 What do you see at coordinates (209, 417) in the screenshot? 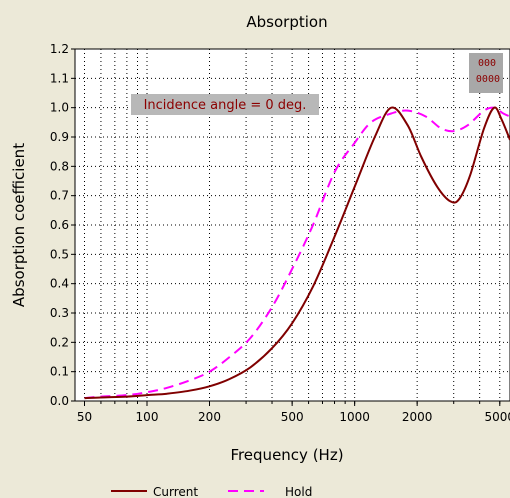
I see `x-tick-label: 200` at bounding box center [209, 417].